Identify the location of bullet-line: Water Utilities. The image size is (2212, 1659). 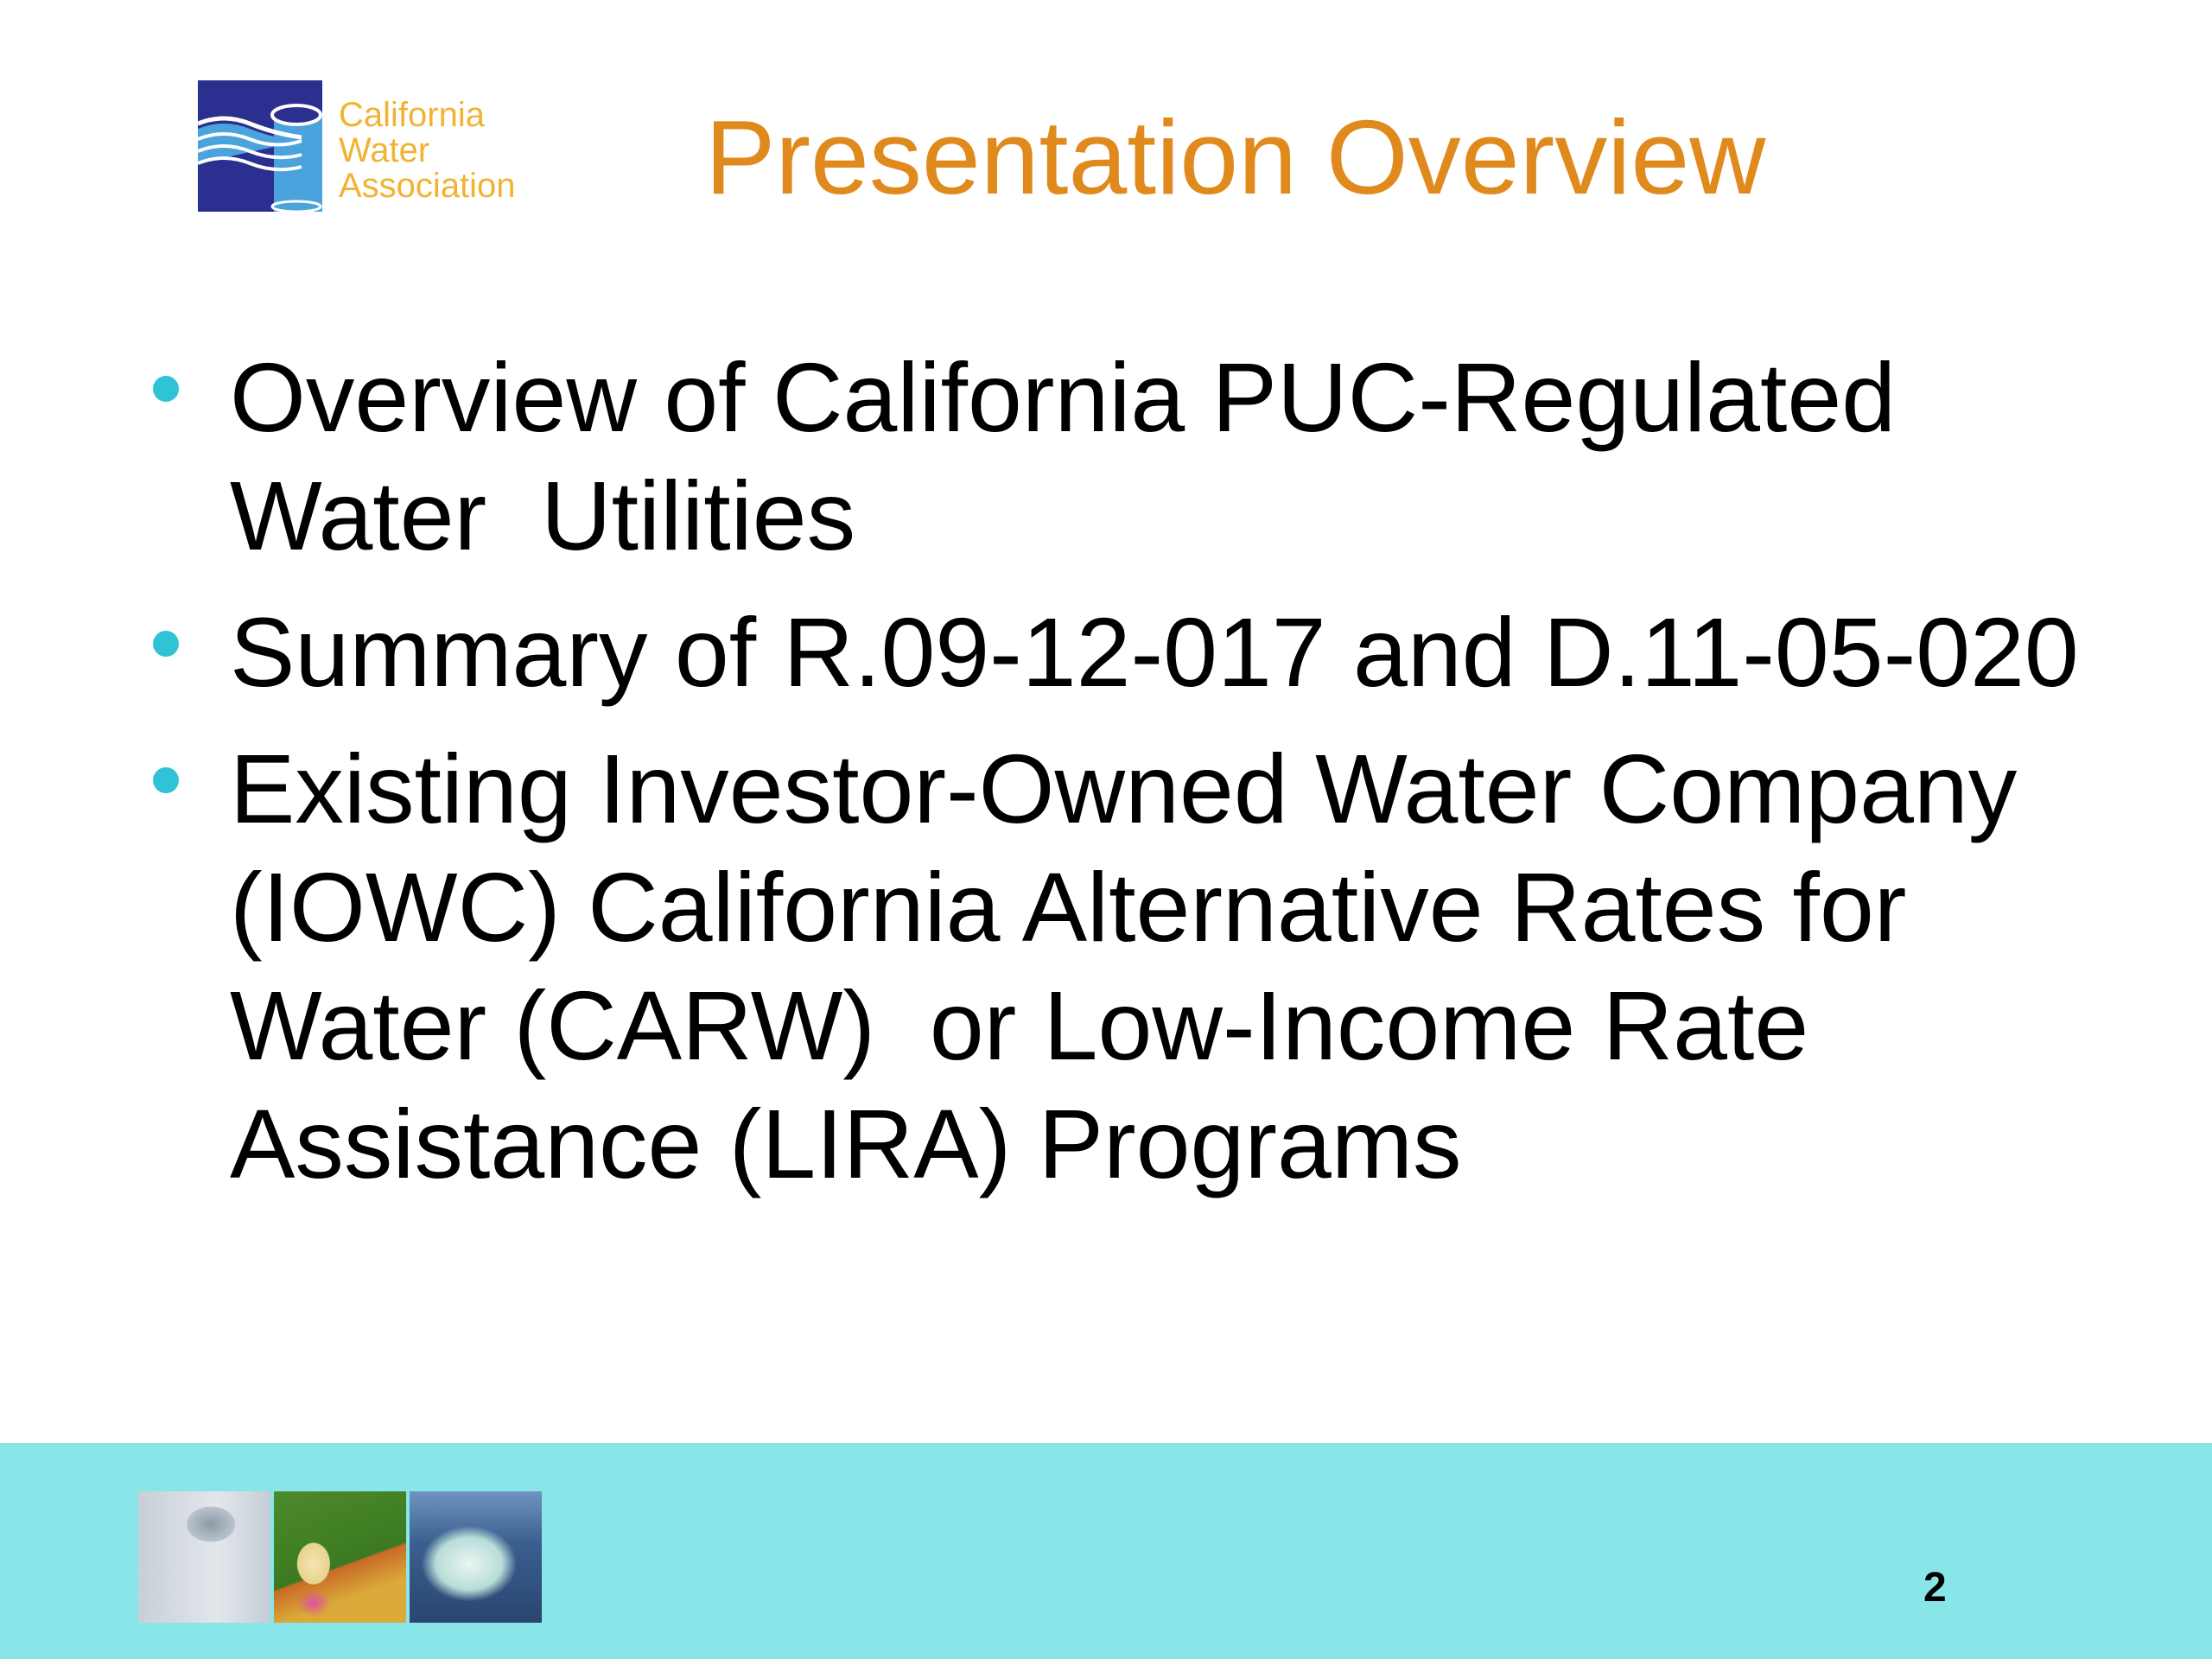
(543, 515).